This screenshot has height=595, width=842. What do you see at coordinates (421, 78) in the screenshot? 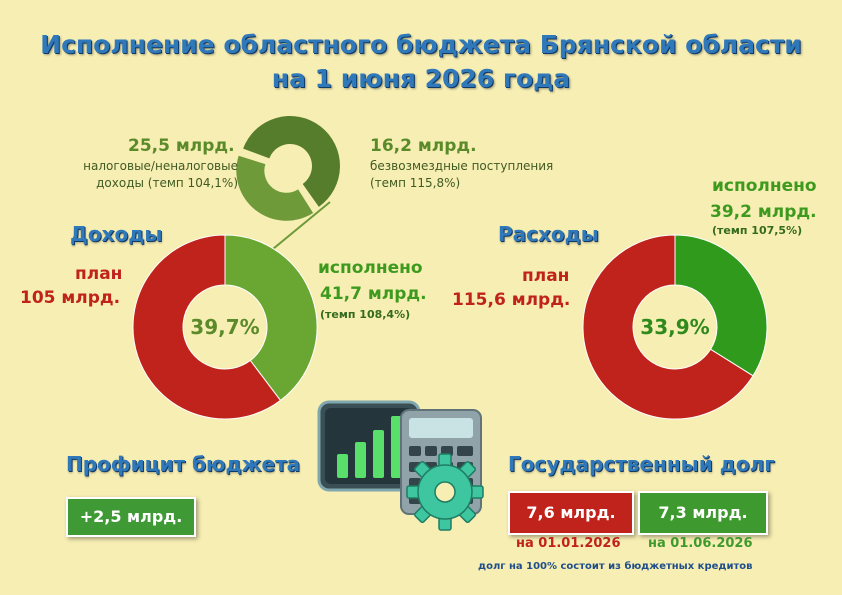
I see `page-subtitle: на 1 июня 2026 года` at bounding box center [421, 78].